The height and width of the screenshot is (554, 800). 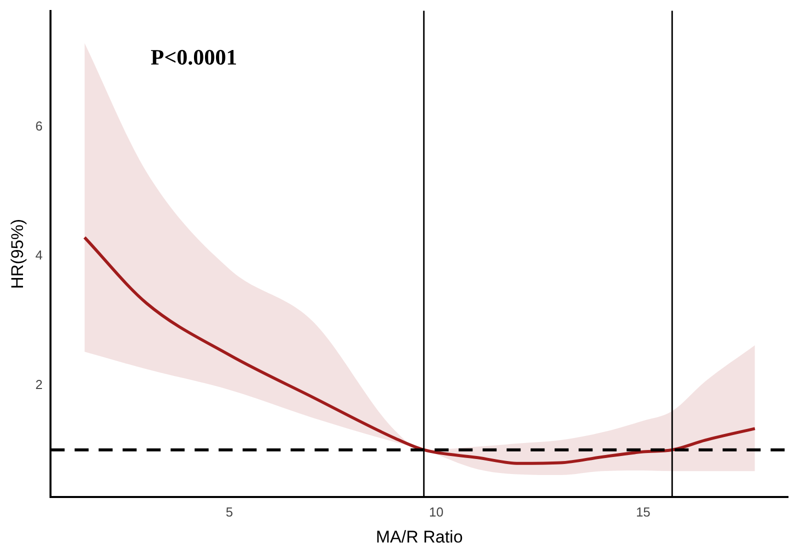 What do you see at coordinates (17, 253) in the screenshot?
I see `y-axis-title: HR(95%)` at bounding box center [17, 253].